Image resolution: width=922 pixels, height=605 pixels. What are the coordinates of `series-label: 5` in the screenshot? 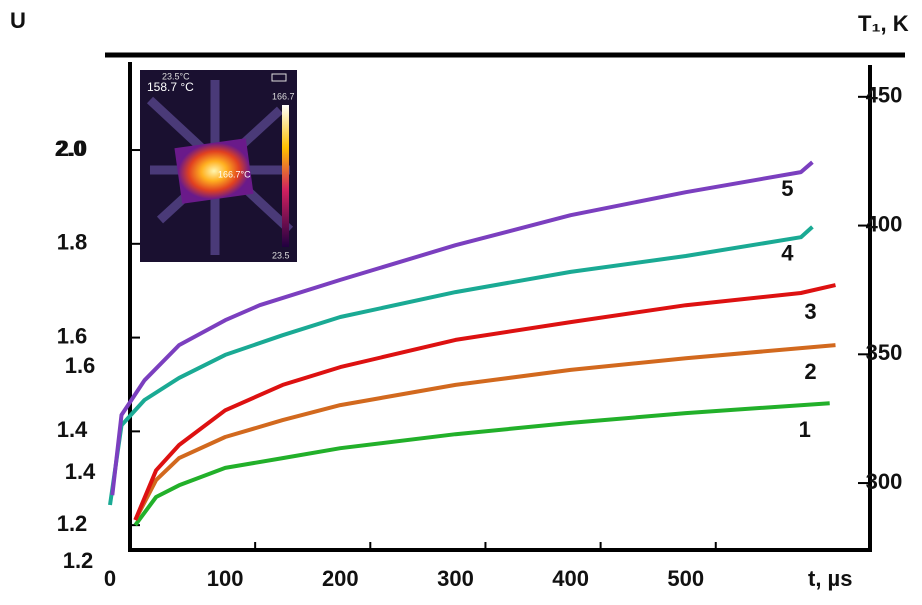 It's located at (787, 188).